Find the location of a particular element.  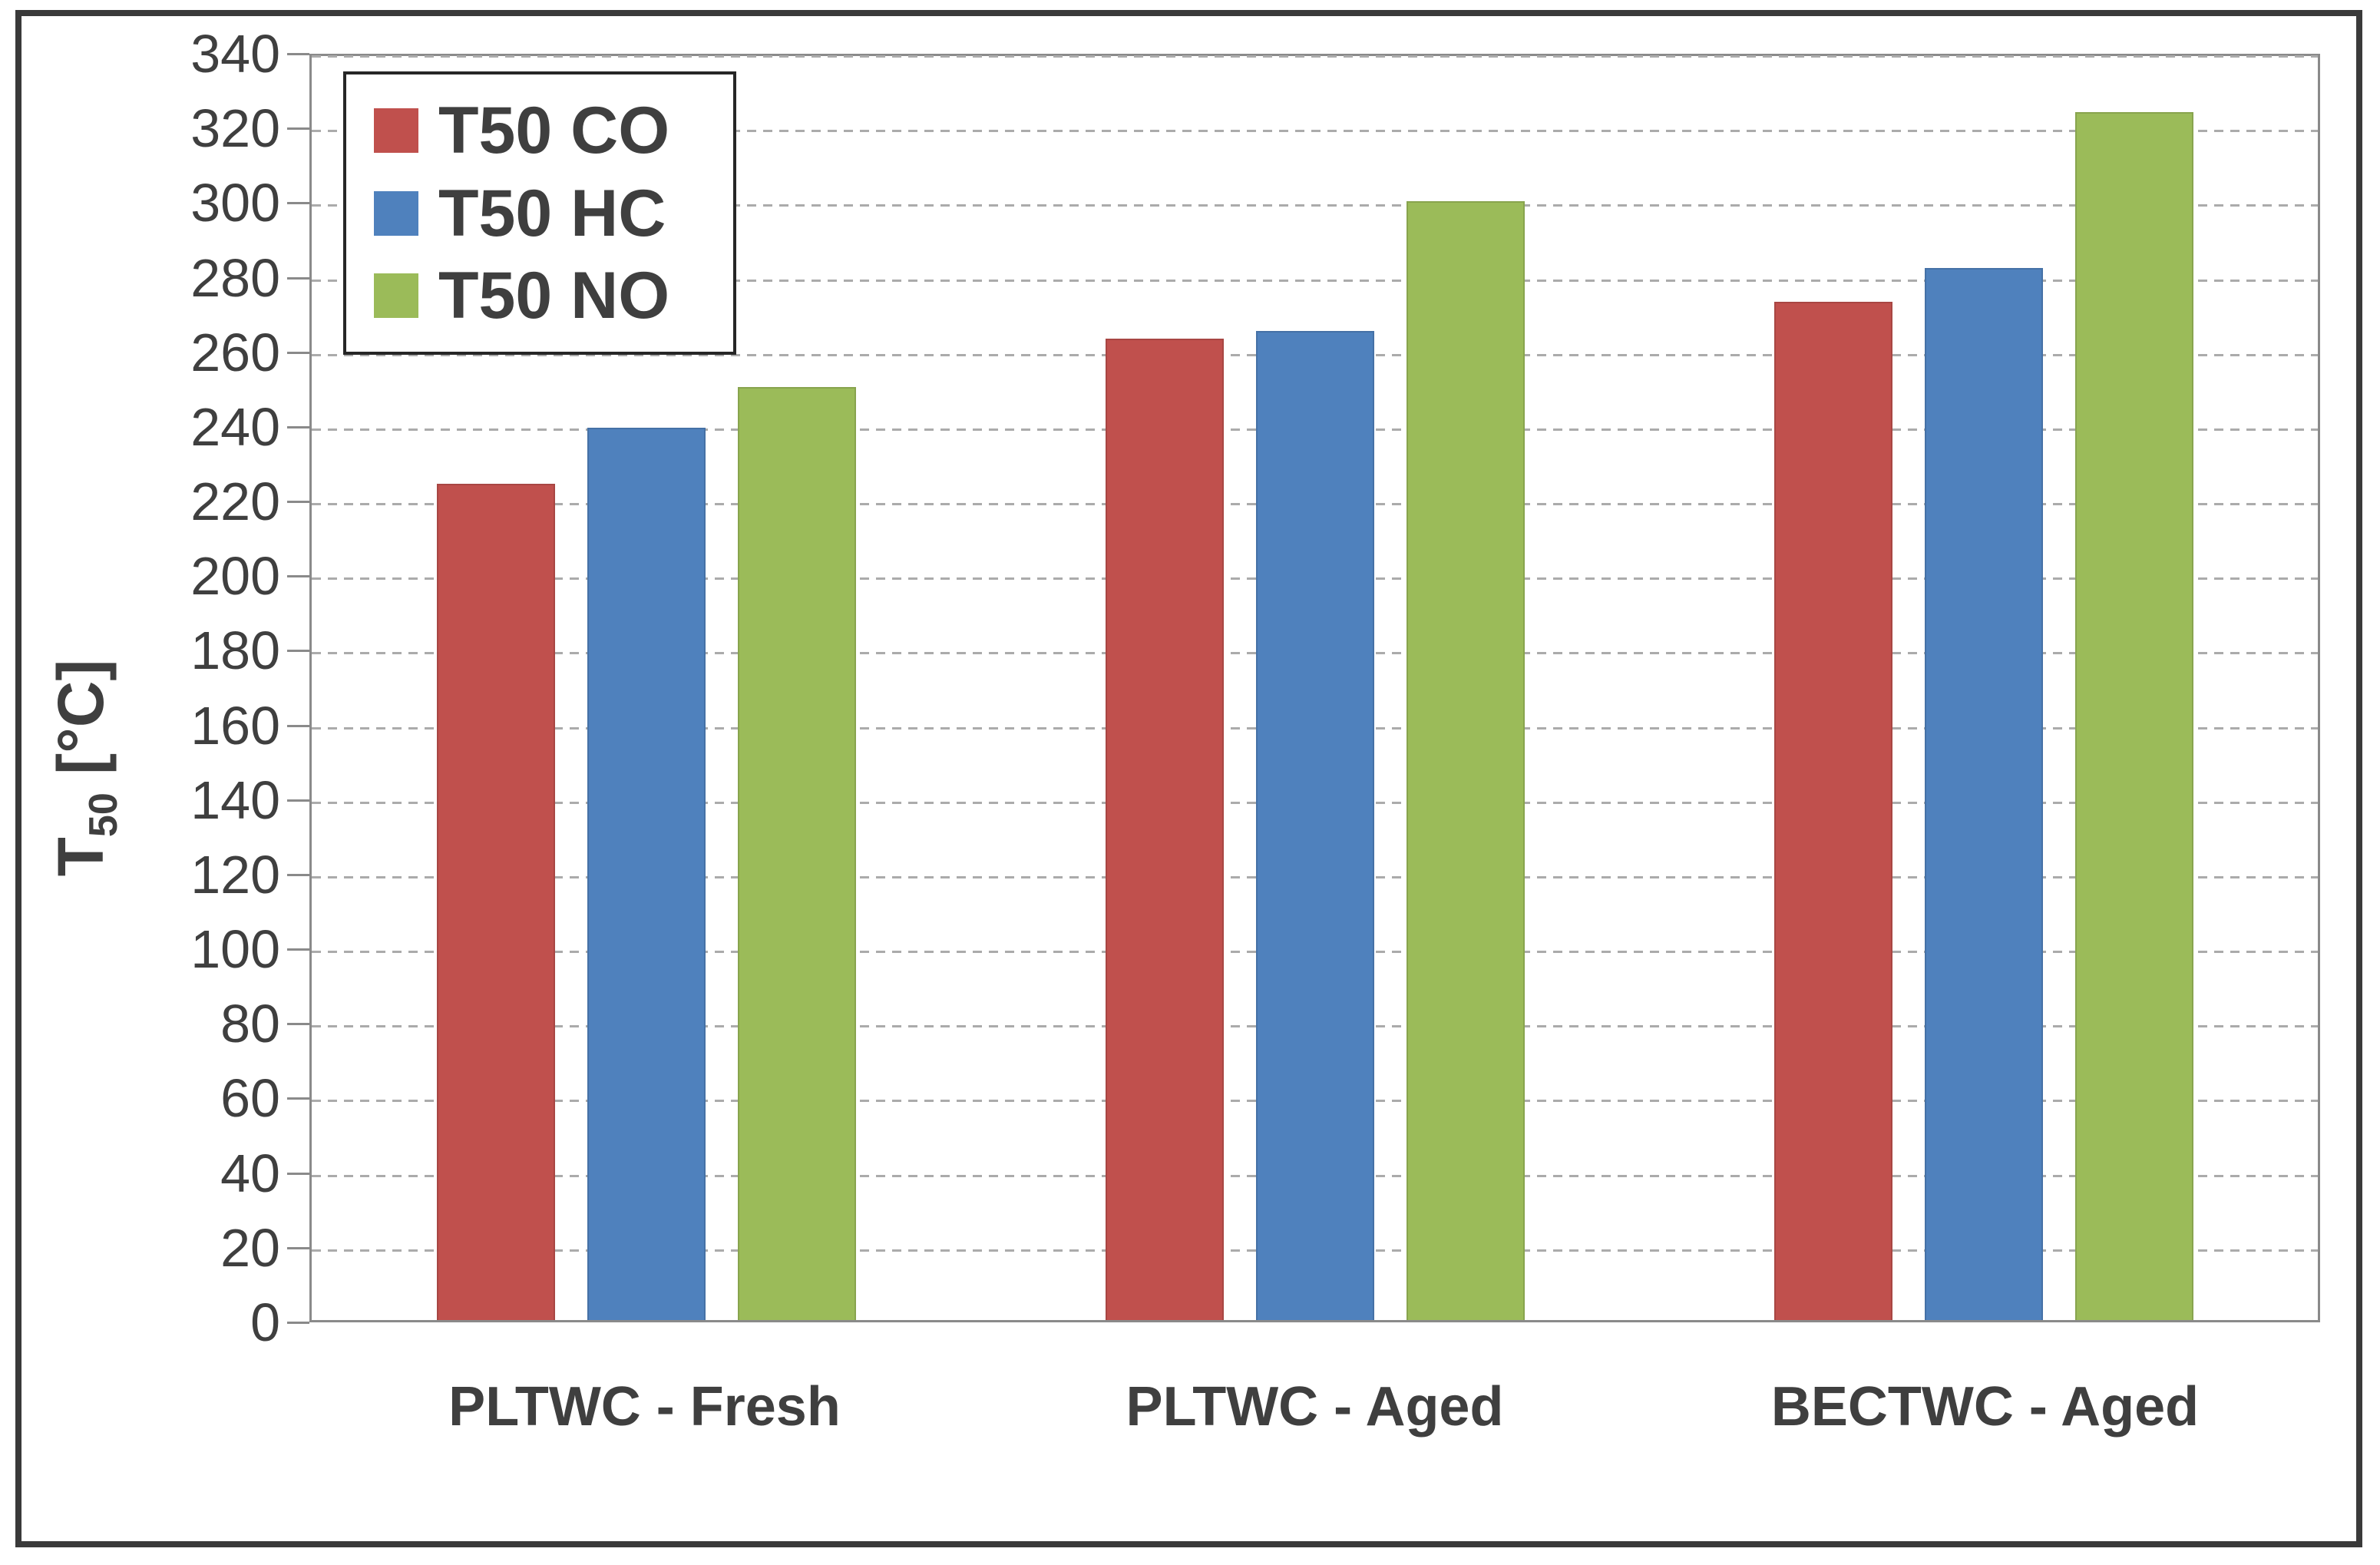

y-axis-tick-label: 280 is located at coordinates (235, 278).